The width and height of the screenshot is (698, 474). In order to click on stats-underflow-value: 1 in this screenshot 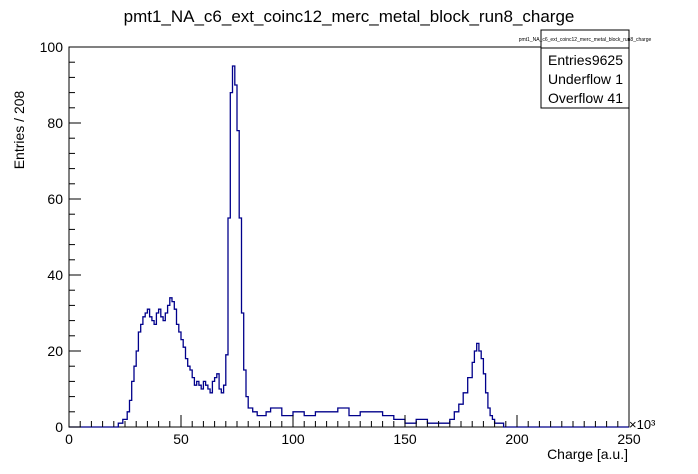, I will do `click(619, 79)`.